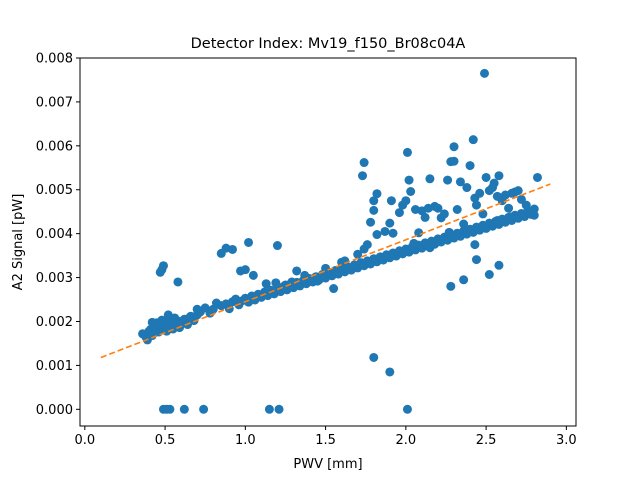 This screenshot has height=485, width=640. What do you see at coordinates (54, 190) in the screenshot?
I see `y-tick-label: 0.005` at bounding box center [54, 190].